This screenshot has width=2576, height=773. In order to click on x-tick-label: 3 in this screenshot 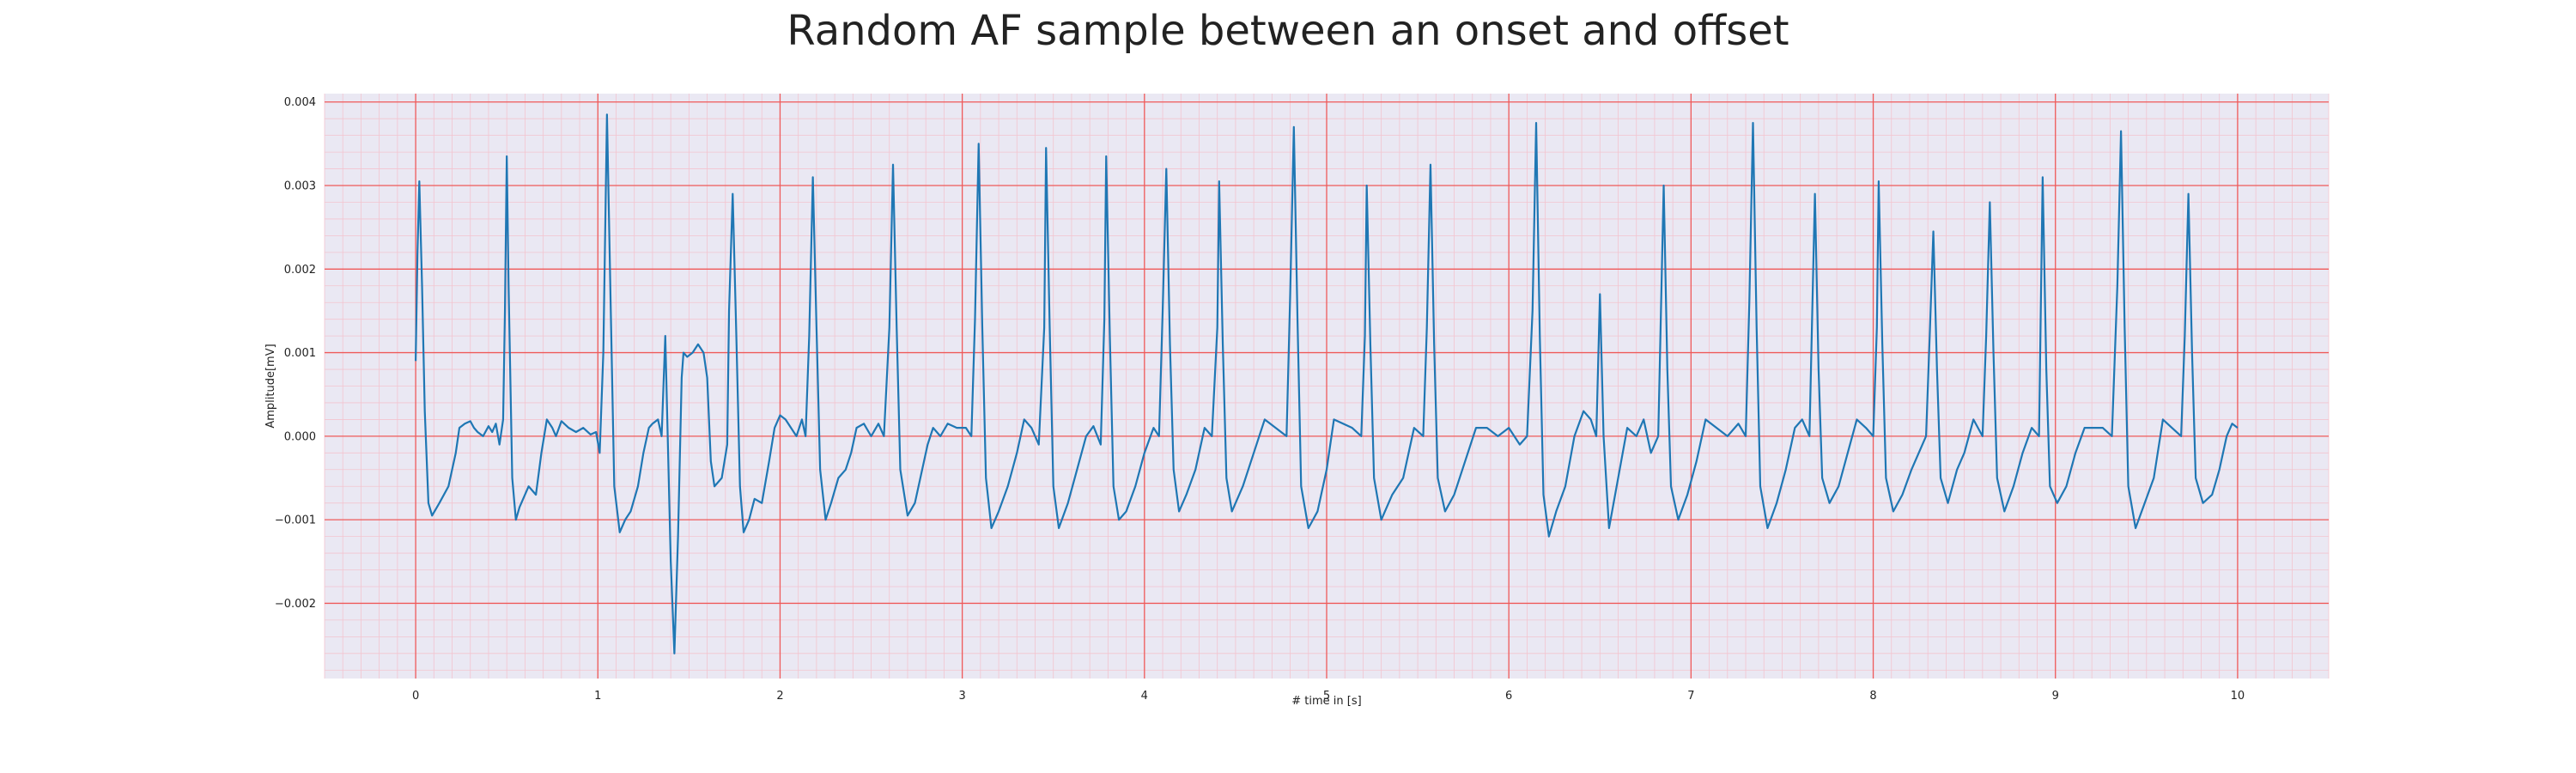, I will do `click(962, 696)`.